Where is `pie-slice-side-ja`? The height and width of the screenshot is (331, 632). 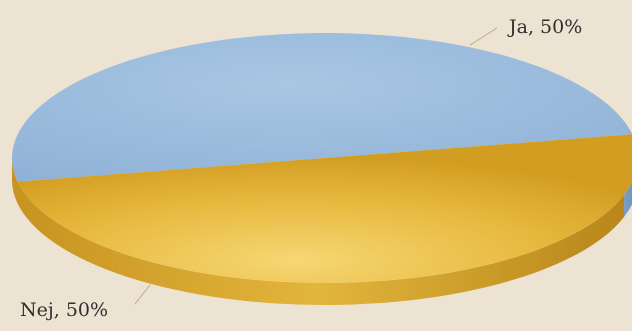 pie-slice-side-ja is located at coordinates (628, 199).